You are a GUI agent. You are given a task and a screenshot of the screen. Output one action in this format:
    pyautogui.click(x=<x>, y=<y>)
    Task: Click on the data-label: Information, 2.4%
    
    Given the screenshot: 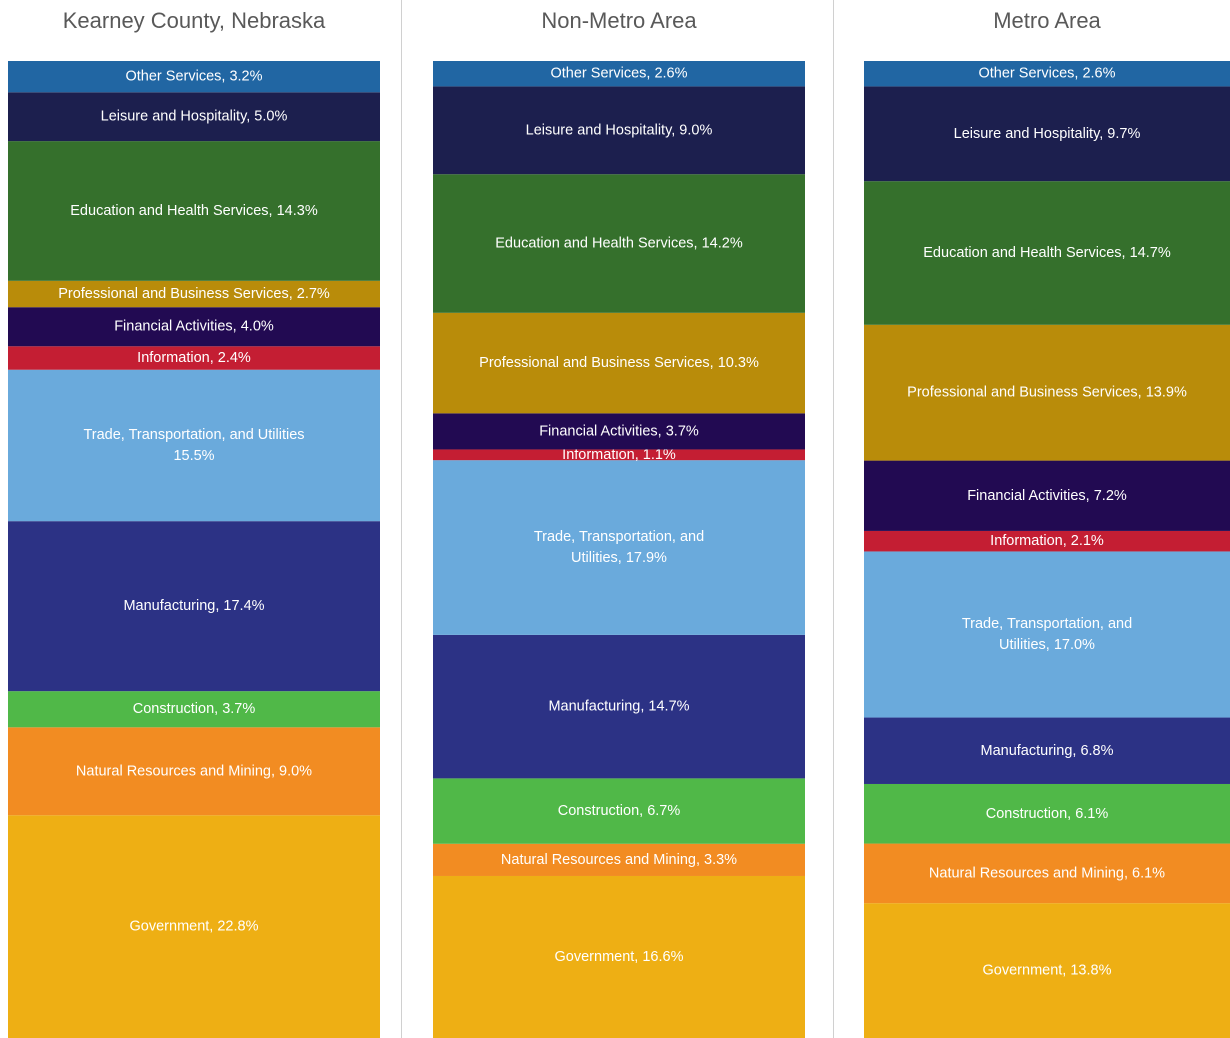 What is the action you would take?
    pyautogui.click(x=194, y=358)
    